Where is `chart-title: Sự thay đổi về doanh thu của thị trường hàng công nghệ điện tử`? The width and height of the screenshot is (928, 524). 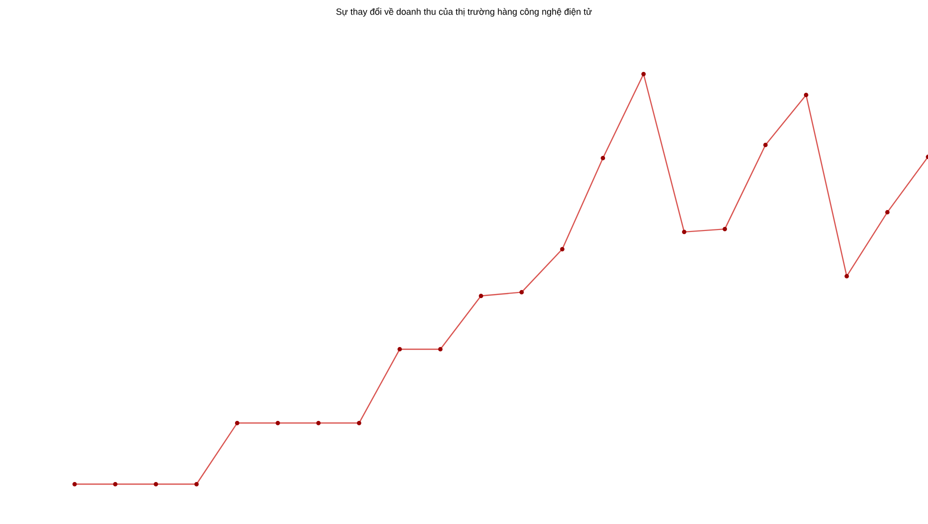 chart-title: Sự thay đổi về doanh thu của thị trường hàng công nghệ điện tử is located at coordinates (464, 12).